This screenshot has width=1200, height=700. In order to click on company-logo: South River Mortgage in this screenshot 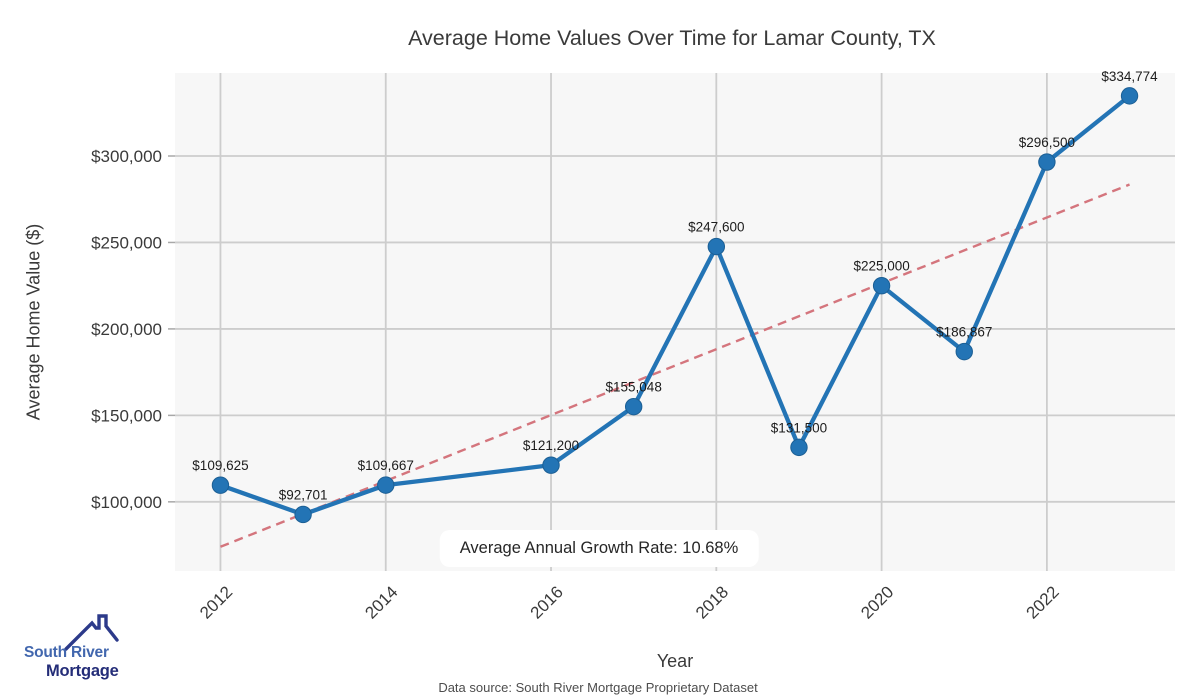, I will do `click(83, 650)`.